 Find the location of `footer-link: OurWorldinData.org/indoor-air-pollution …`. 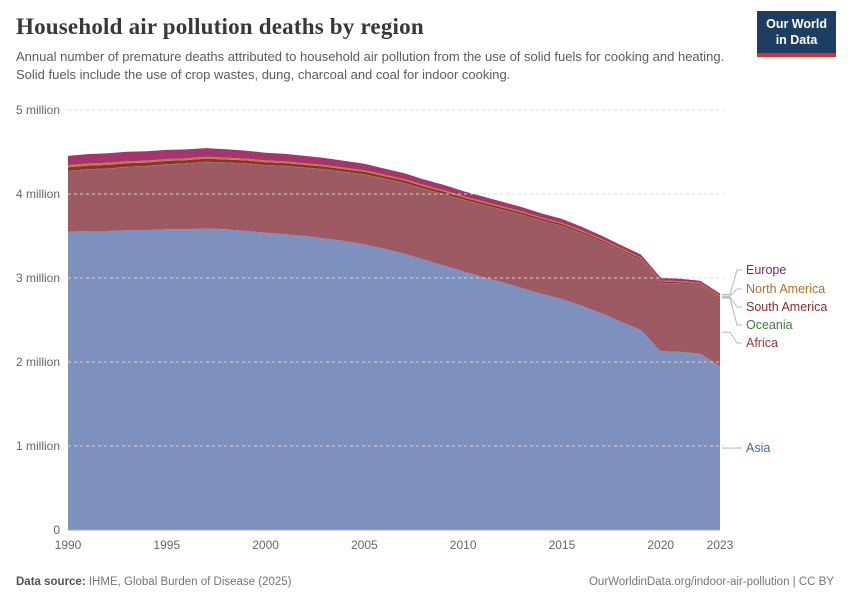

footer-link: OurWorldinData.org/indoor-air-pollution … is located at coordinates (711, 582).